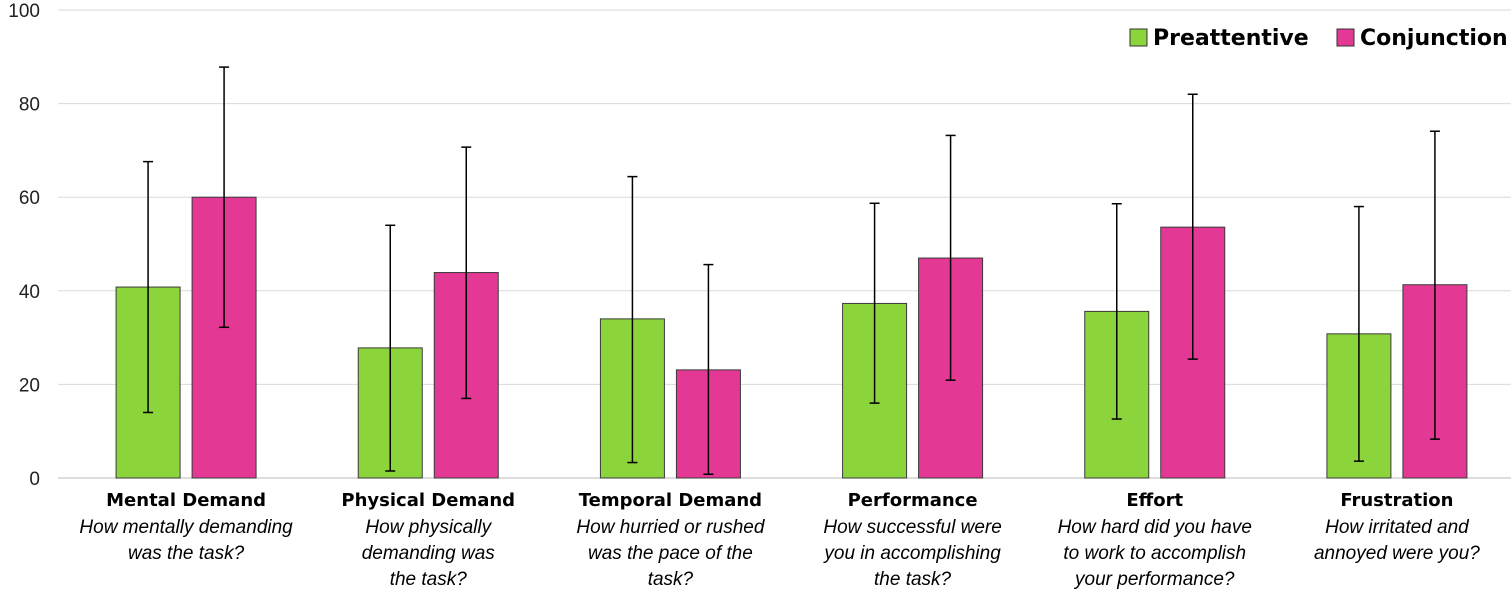 The image size is (1511, 591). What do you see at coordinates (29, 385) in the screenshot?
I see `y-tick-label: 20` at bounding box center [29, 385].